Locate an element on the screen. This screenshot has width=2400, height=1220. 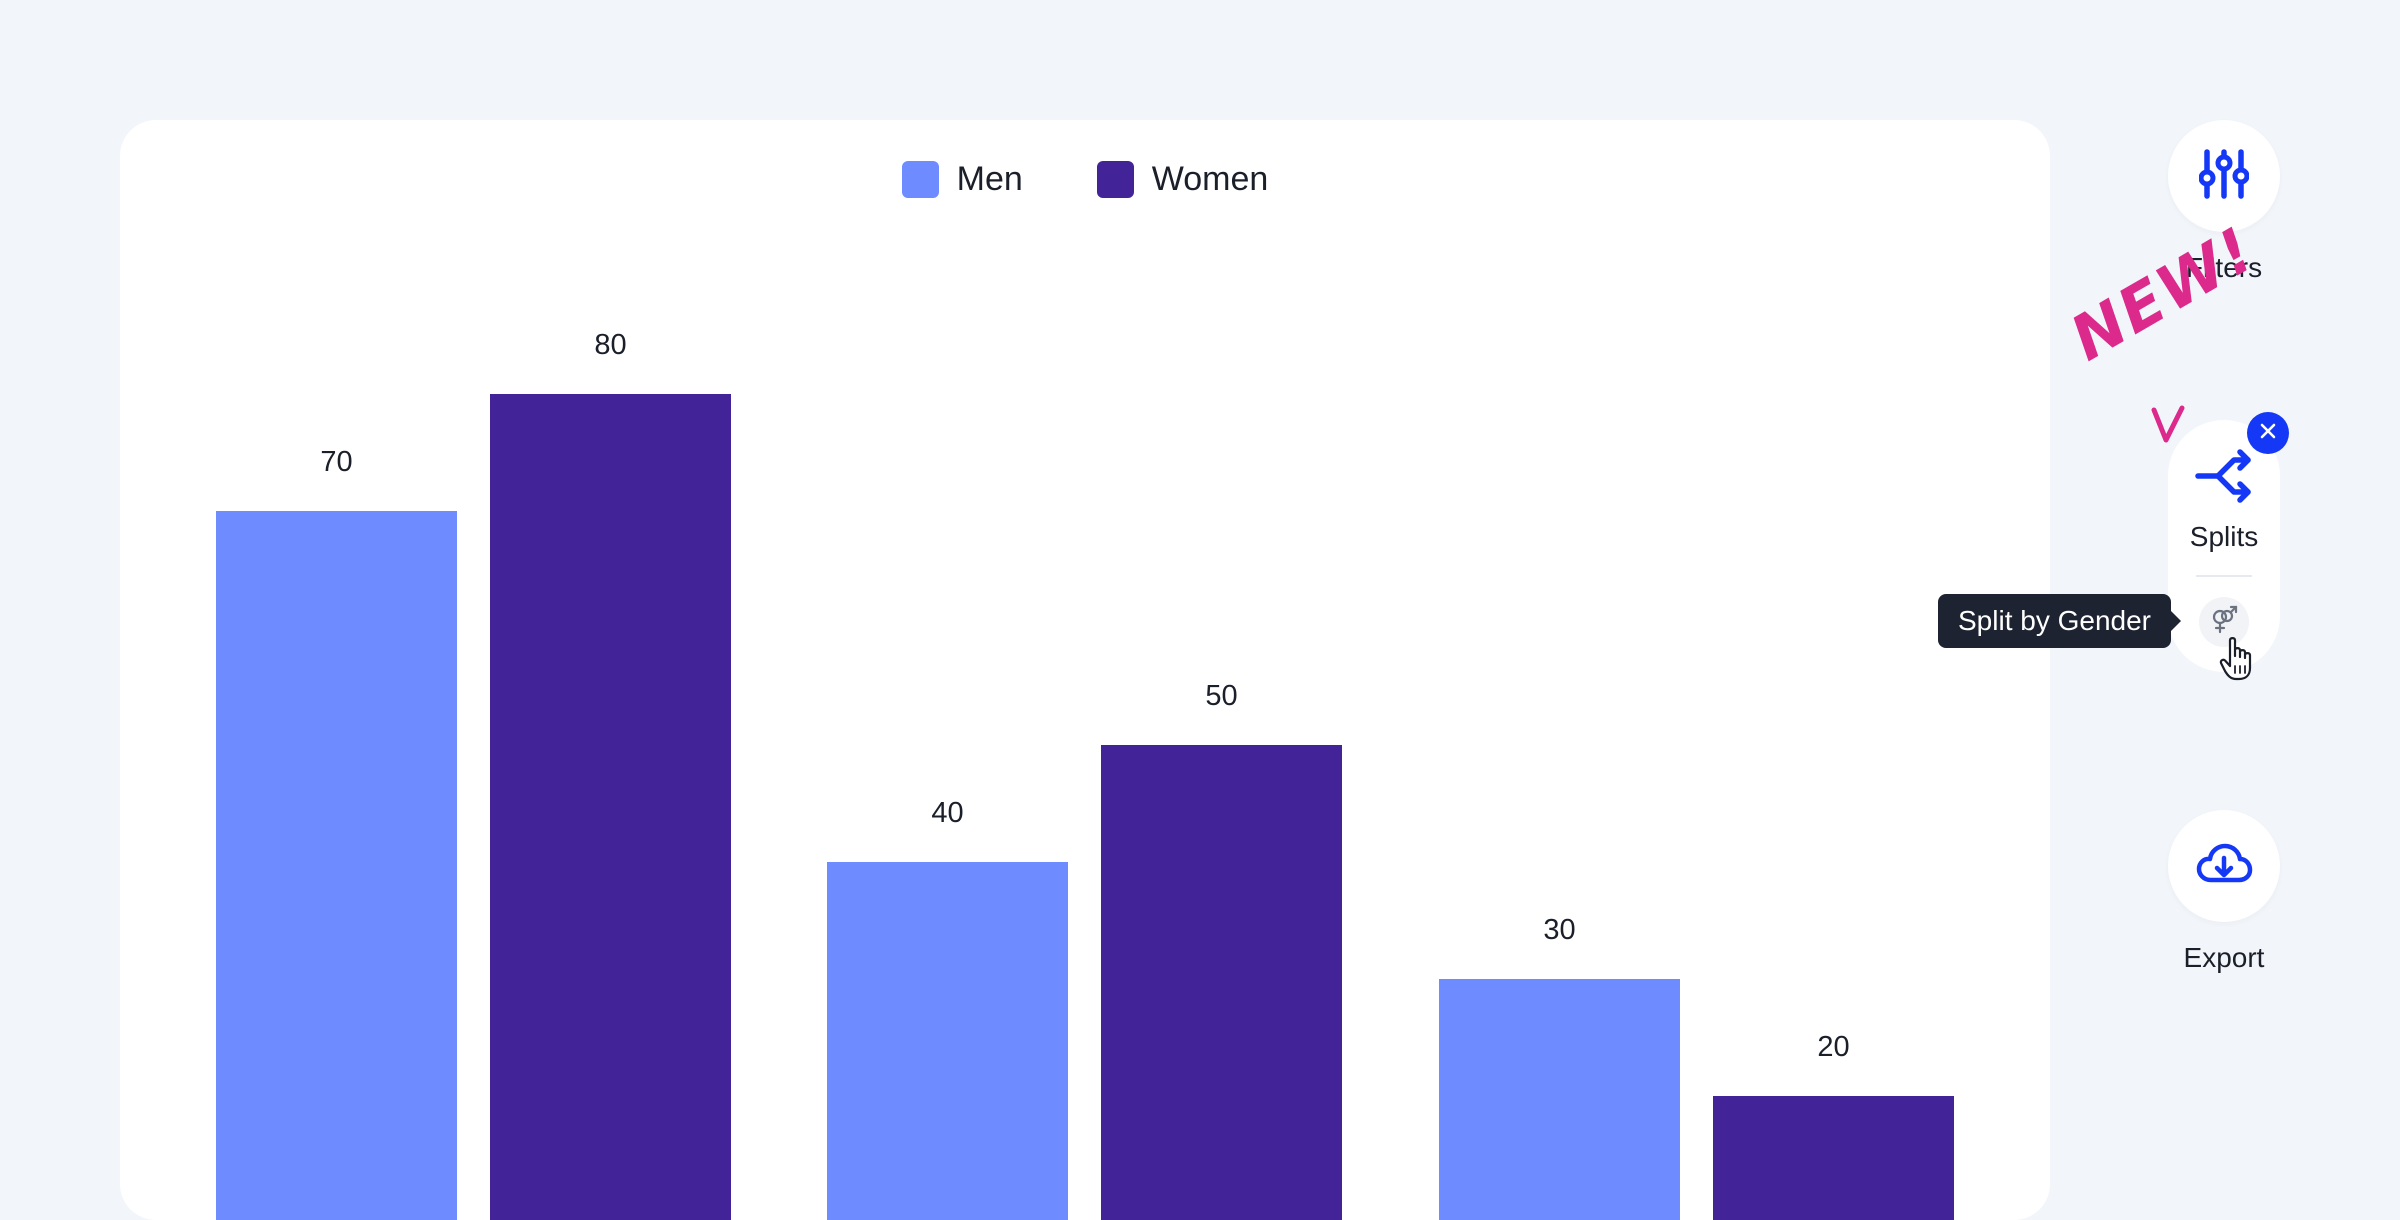
sliders-icon is located at coordinates (2224, 176).